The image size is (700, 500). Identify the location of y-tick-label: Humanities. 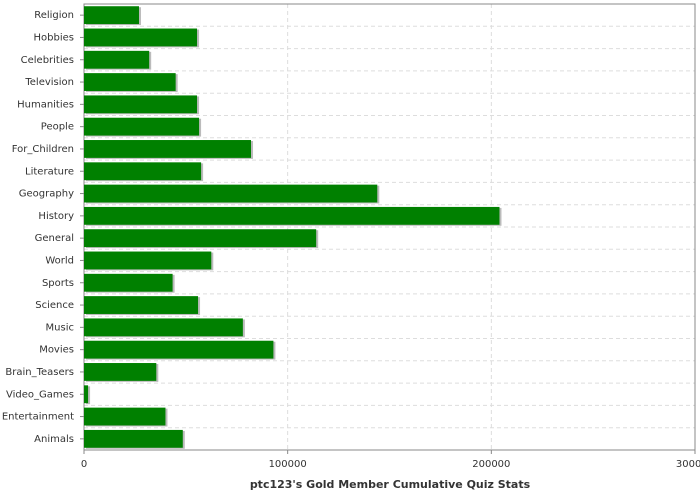
(45, 104).